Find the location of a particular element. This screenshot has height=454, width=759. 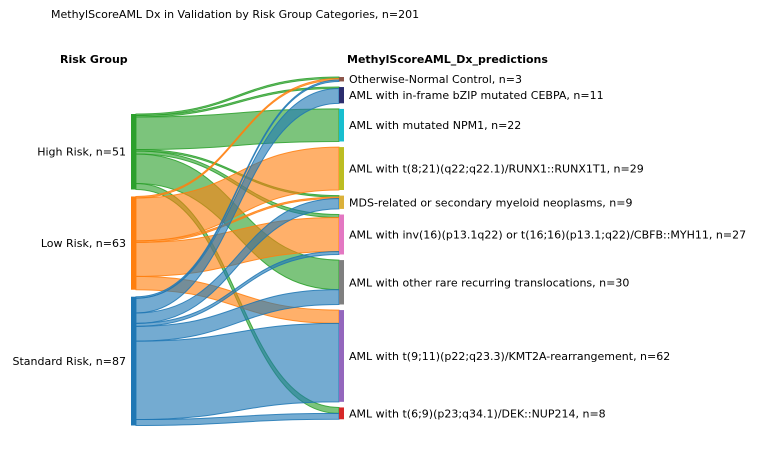

target-node-npm1 is located at coordinates (341, 125).